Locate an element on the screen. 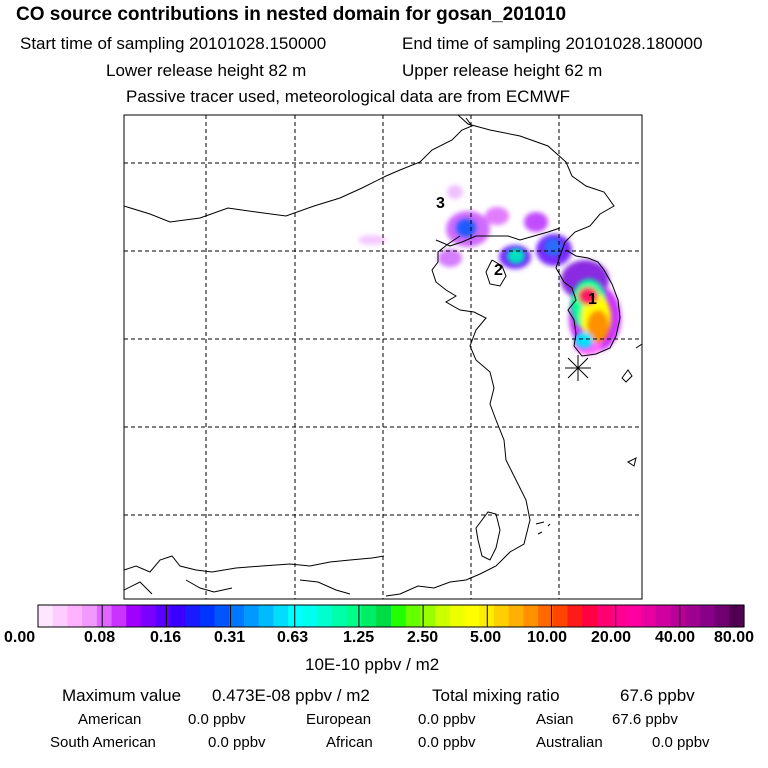 The width and height of the screenshot is (768, 768). concentration-plume is located at coordinates (489, 270).